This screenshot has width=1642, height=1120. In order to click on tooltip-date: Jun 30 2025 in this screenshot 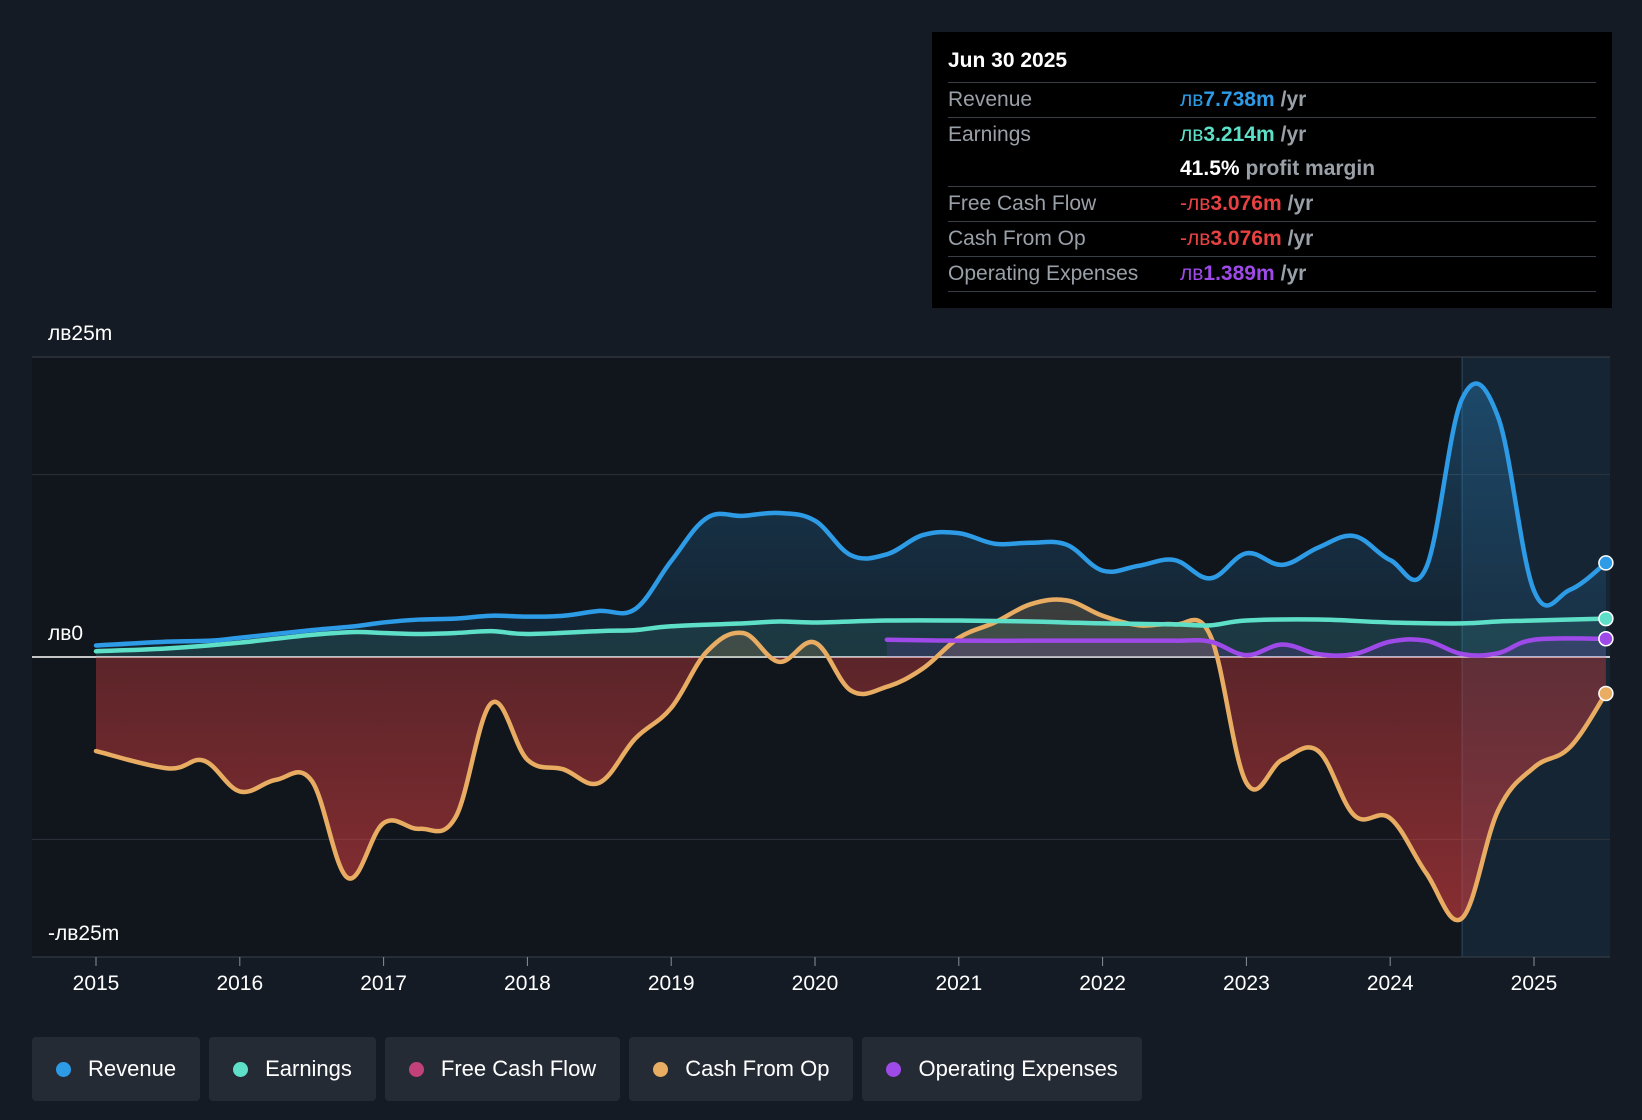, I will do `click(1272, 64)`.